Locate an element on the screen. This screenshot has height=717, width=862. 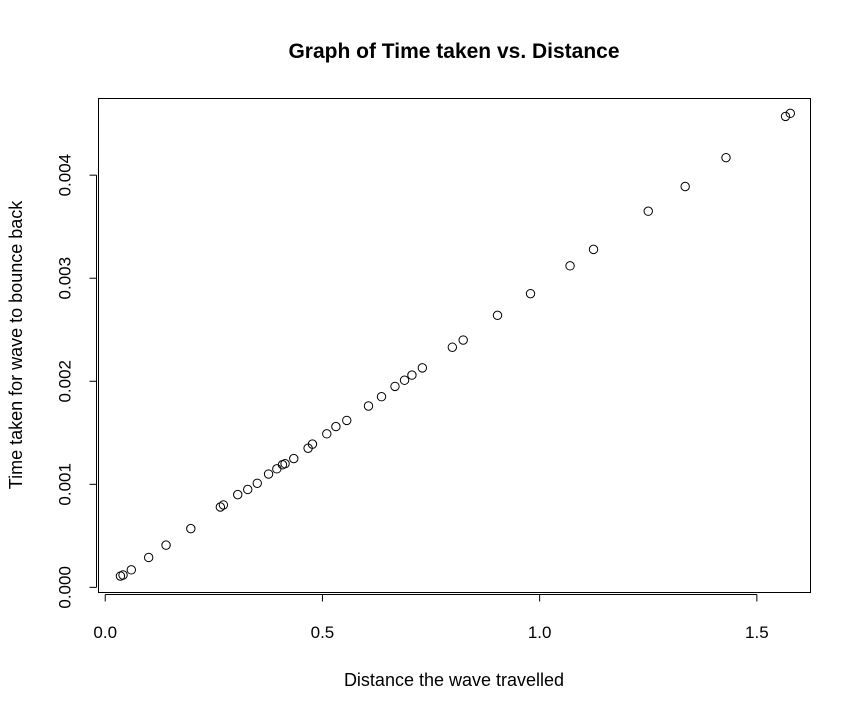
y-axis: 0.000 0.001 0.002 0.003 0.004 is located at coordinates (76, 381).